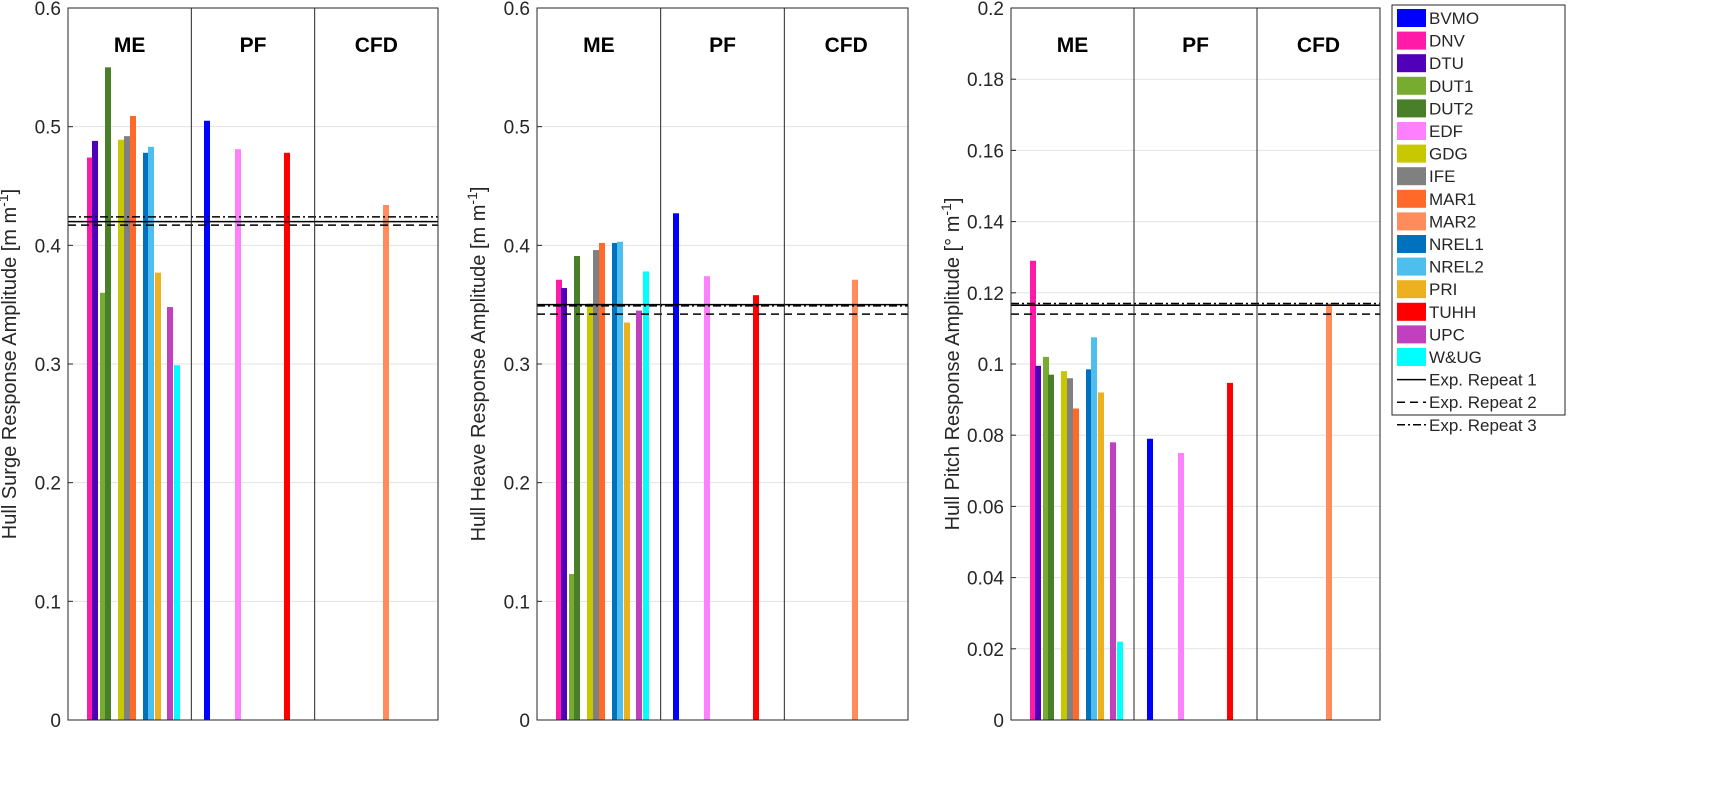 The image size is (1726, 803). Describe the element at coordinates (1452, 199) in the screenshot. I see `legend-label: MAR1` at that location.